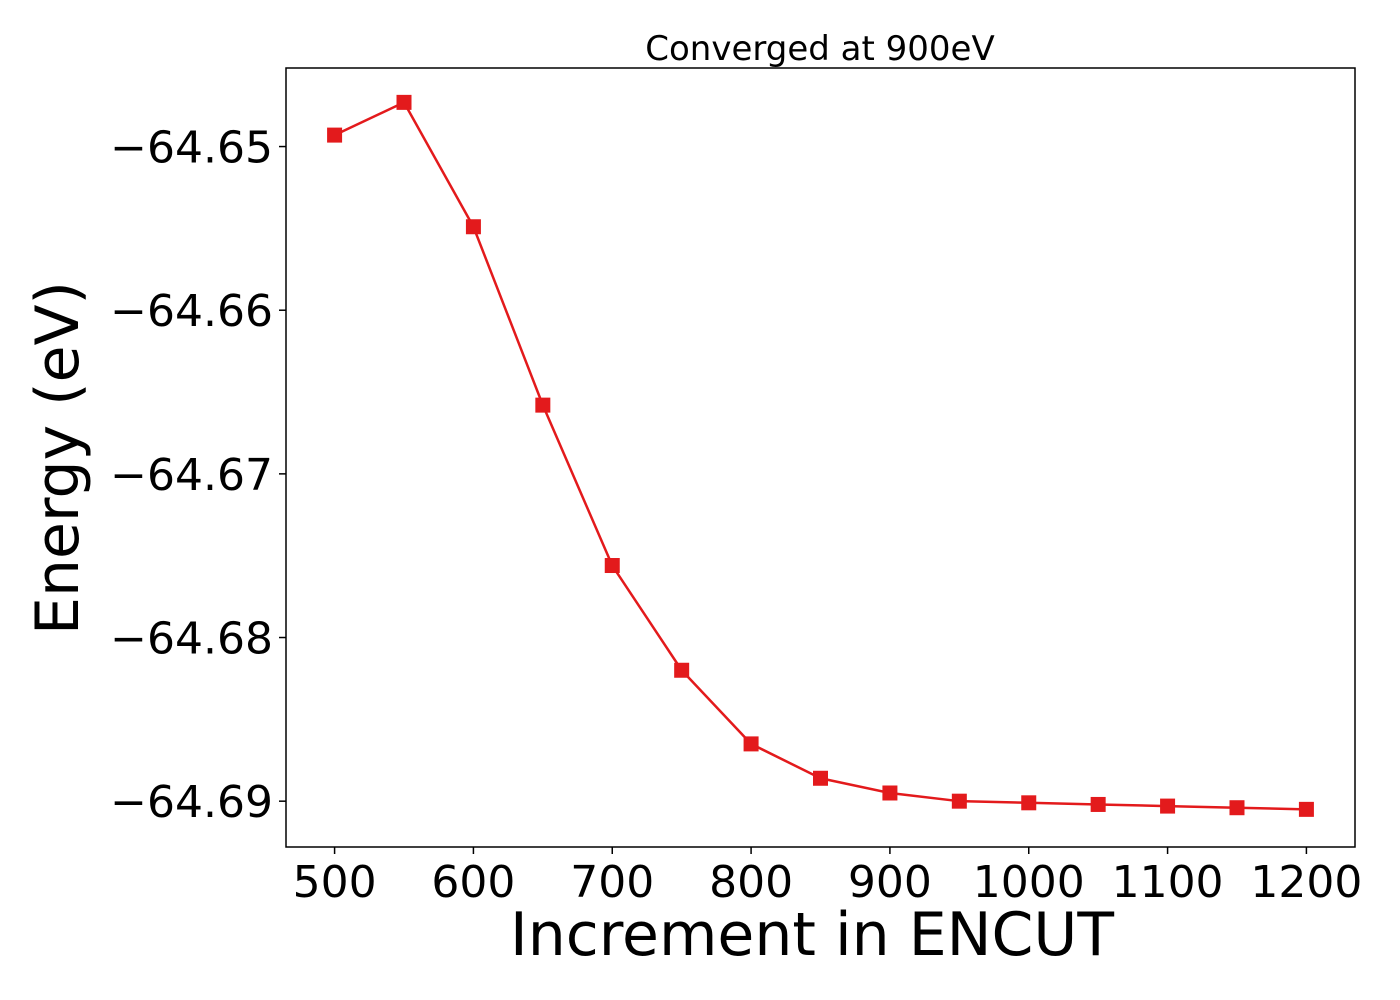 The width and height of the screenshot is (1400, 1000). What do you see at coordinates (751, 882) in the screenshot?
I see `x-tick-label: 800` at bounding box center [751, 882].